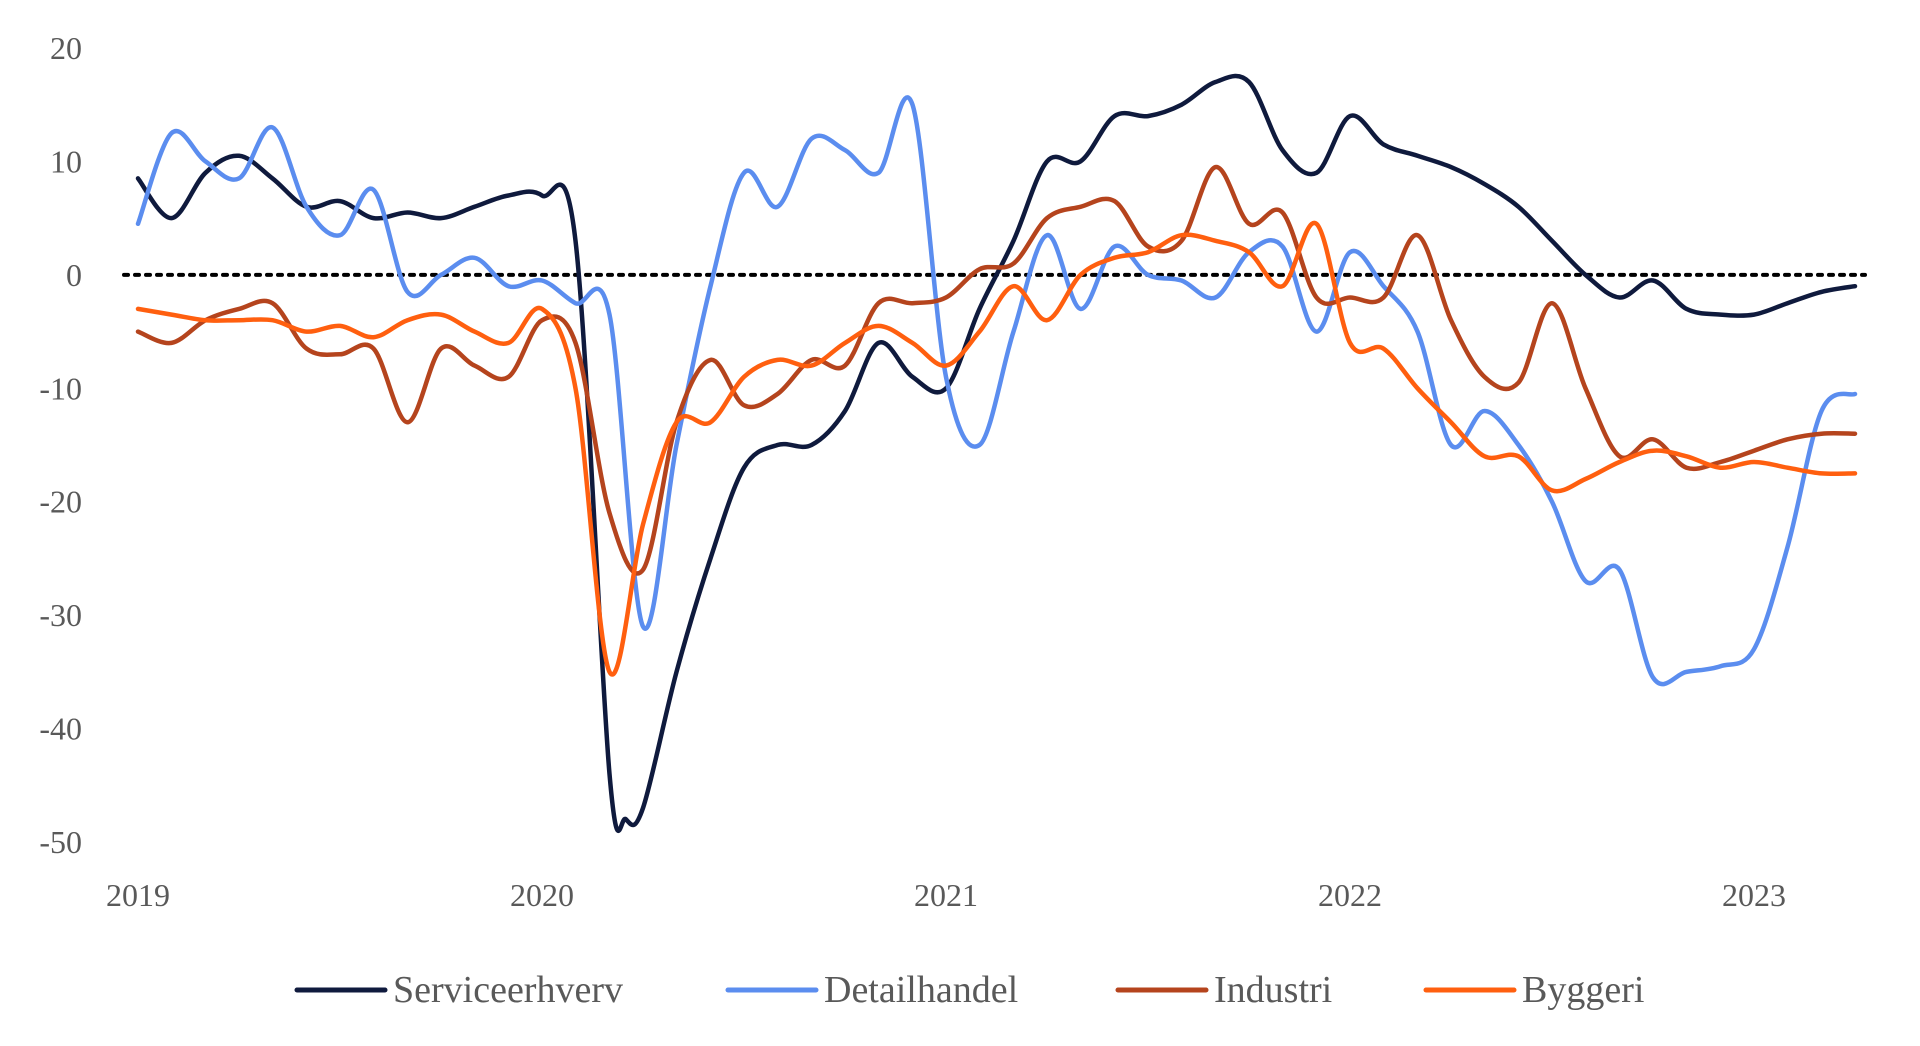 The height and width of the screenshot is (1046, 1920). What do you see at coordinates (921, 990) in the screenshot?
I see `legend-label: Detailhandel` at bounding box center [921, 990].